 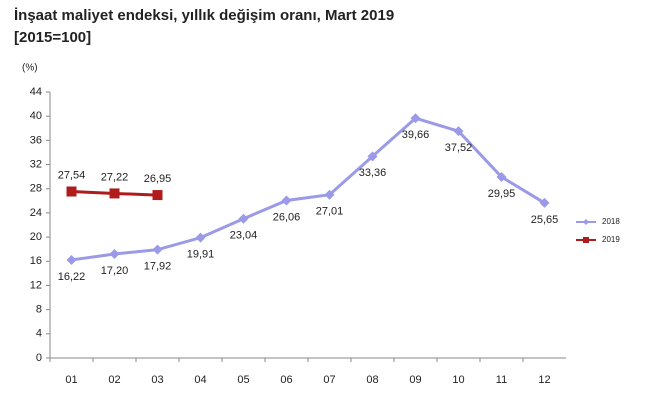 I want to click on x-tick-label: 03, so click(x=157, y=380).